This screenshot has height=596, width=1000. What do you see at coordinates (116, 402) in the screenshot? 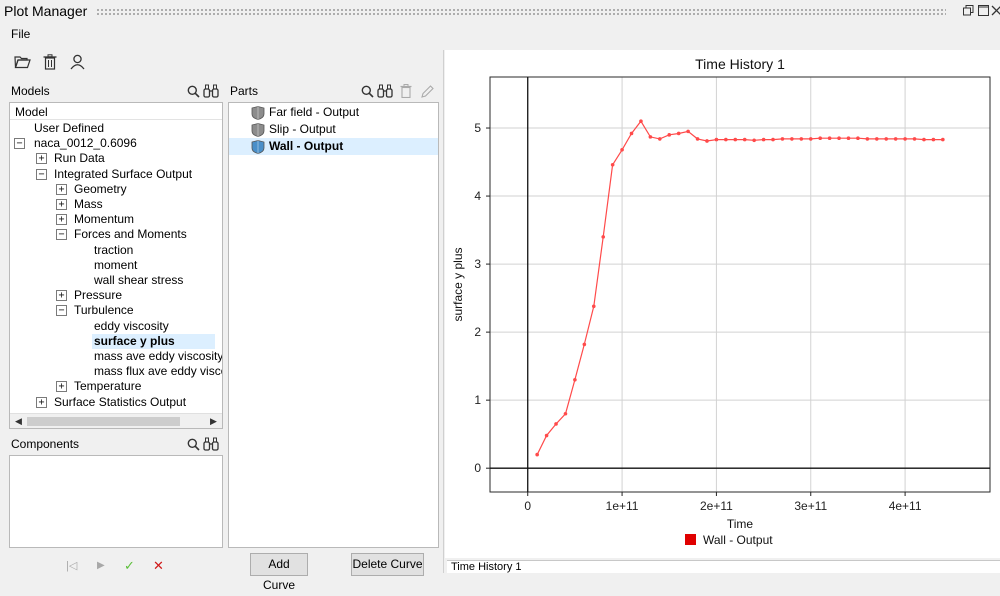
I see `tree-item: + Surface Statistics Output` at bounding box center [116, 402].